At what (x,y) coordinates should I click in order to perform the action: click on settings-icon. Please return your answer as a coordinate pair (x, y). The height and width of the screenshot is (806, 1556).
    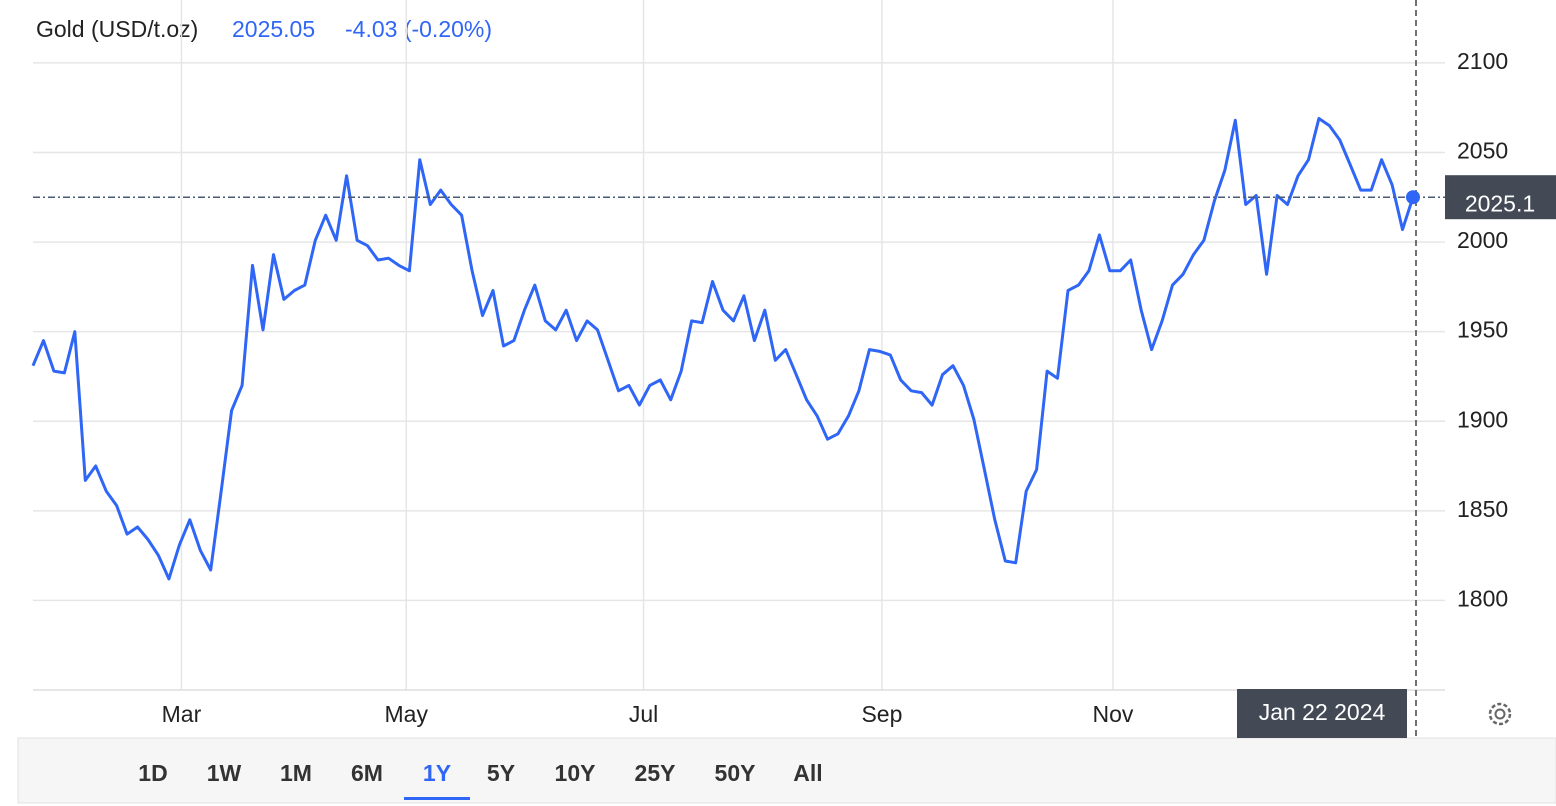
    Looking at the image, I should click on (1500, 714).